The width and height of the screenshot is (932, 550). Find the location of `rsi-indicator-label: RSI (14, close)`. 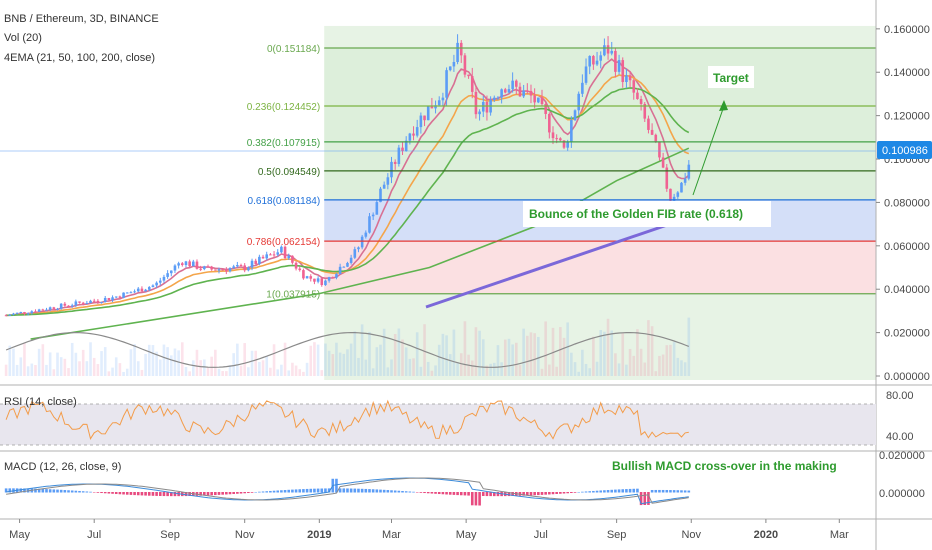

rsi-indicator-label: RSI (14, close) is located at coordinates (40, 402).